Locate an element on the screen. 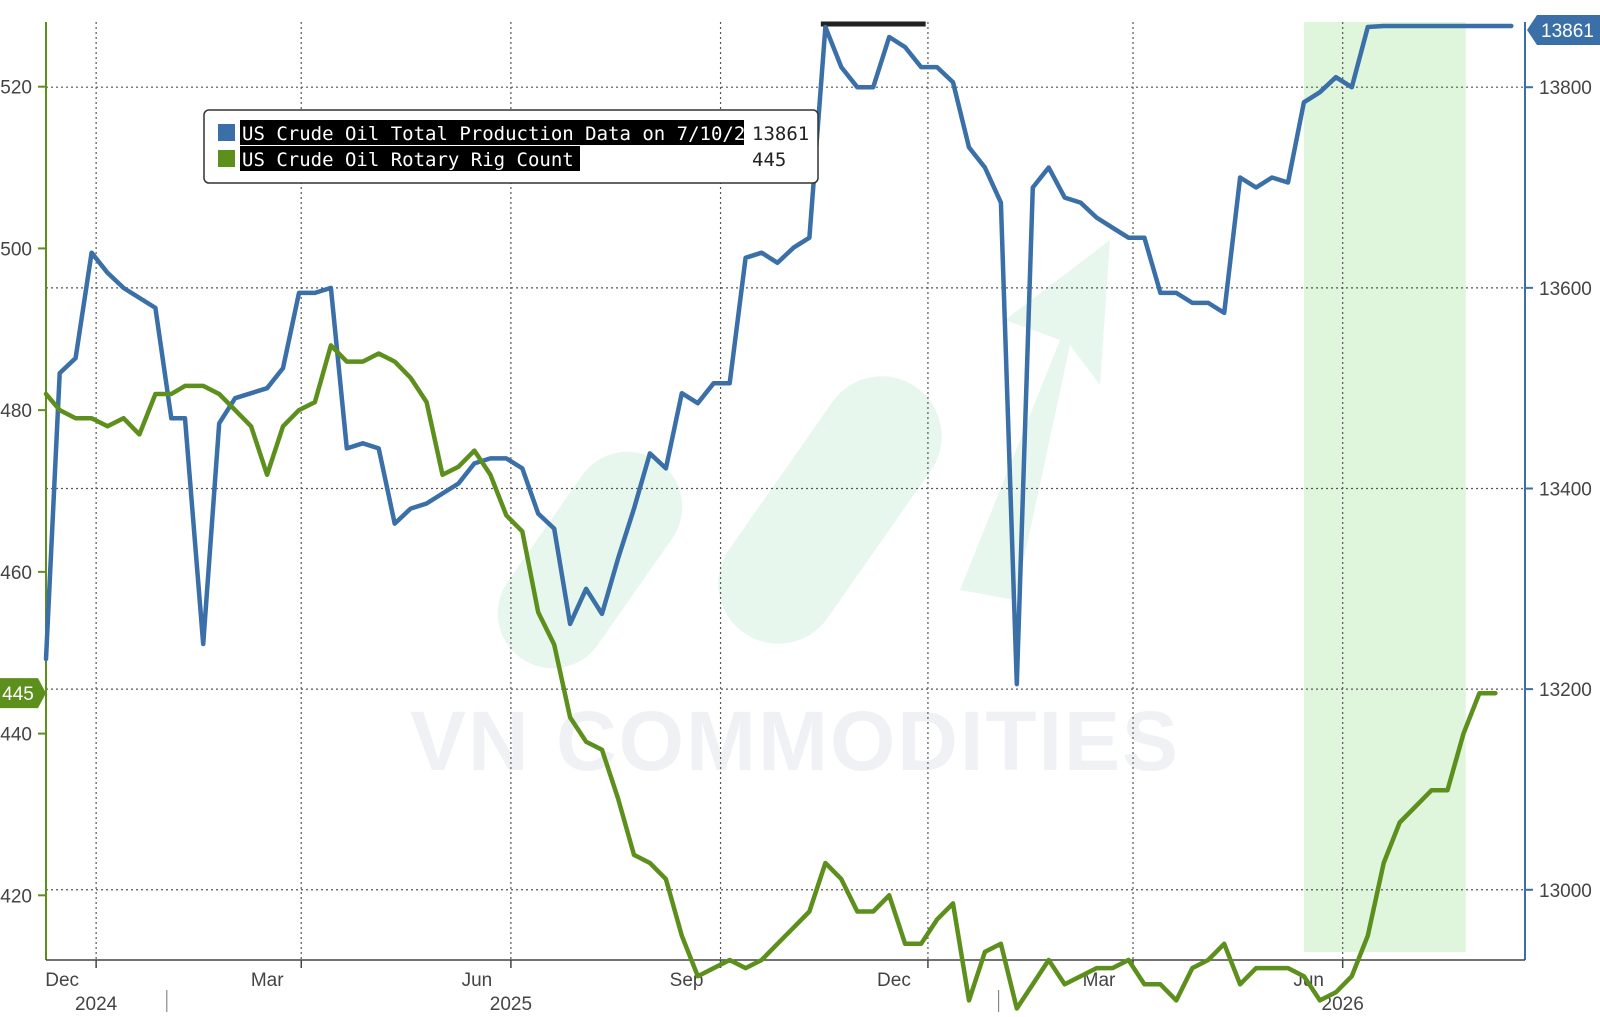 This screenshot has height=1017, width=1600. left-tick-label: 460 is located at coordinates (16, 573).